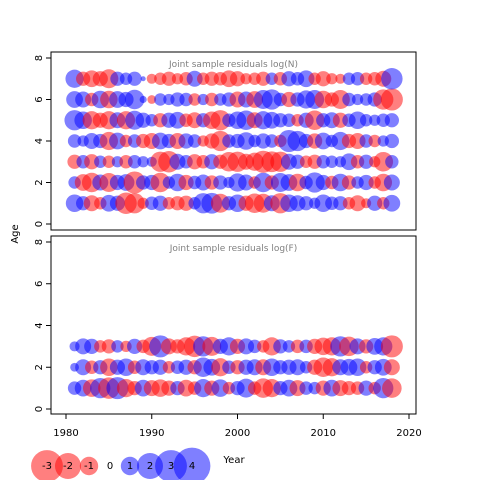 The image size is (480, 480). I want to click on panel-title: Joint sample residuals log(N), so click(233, 65).